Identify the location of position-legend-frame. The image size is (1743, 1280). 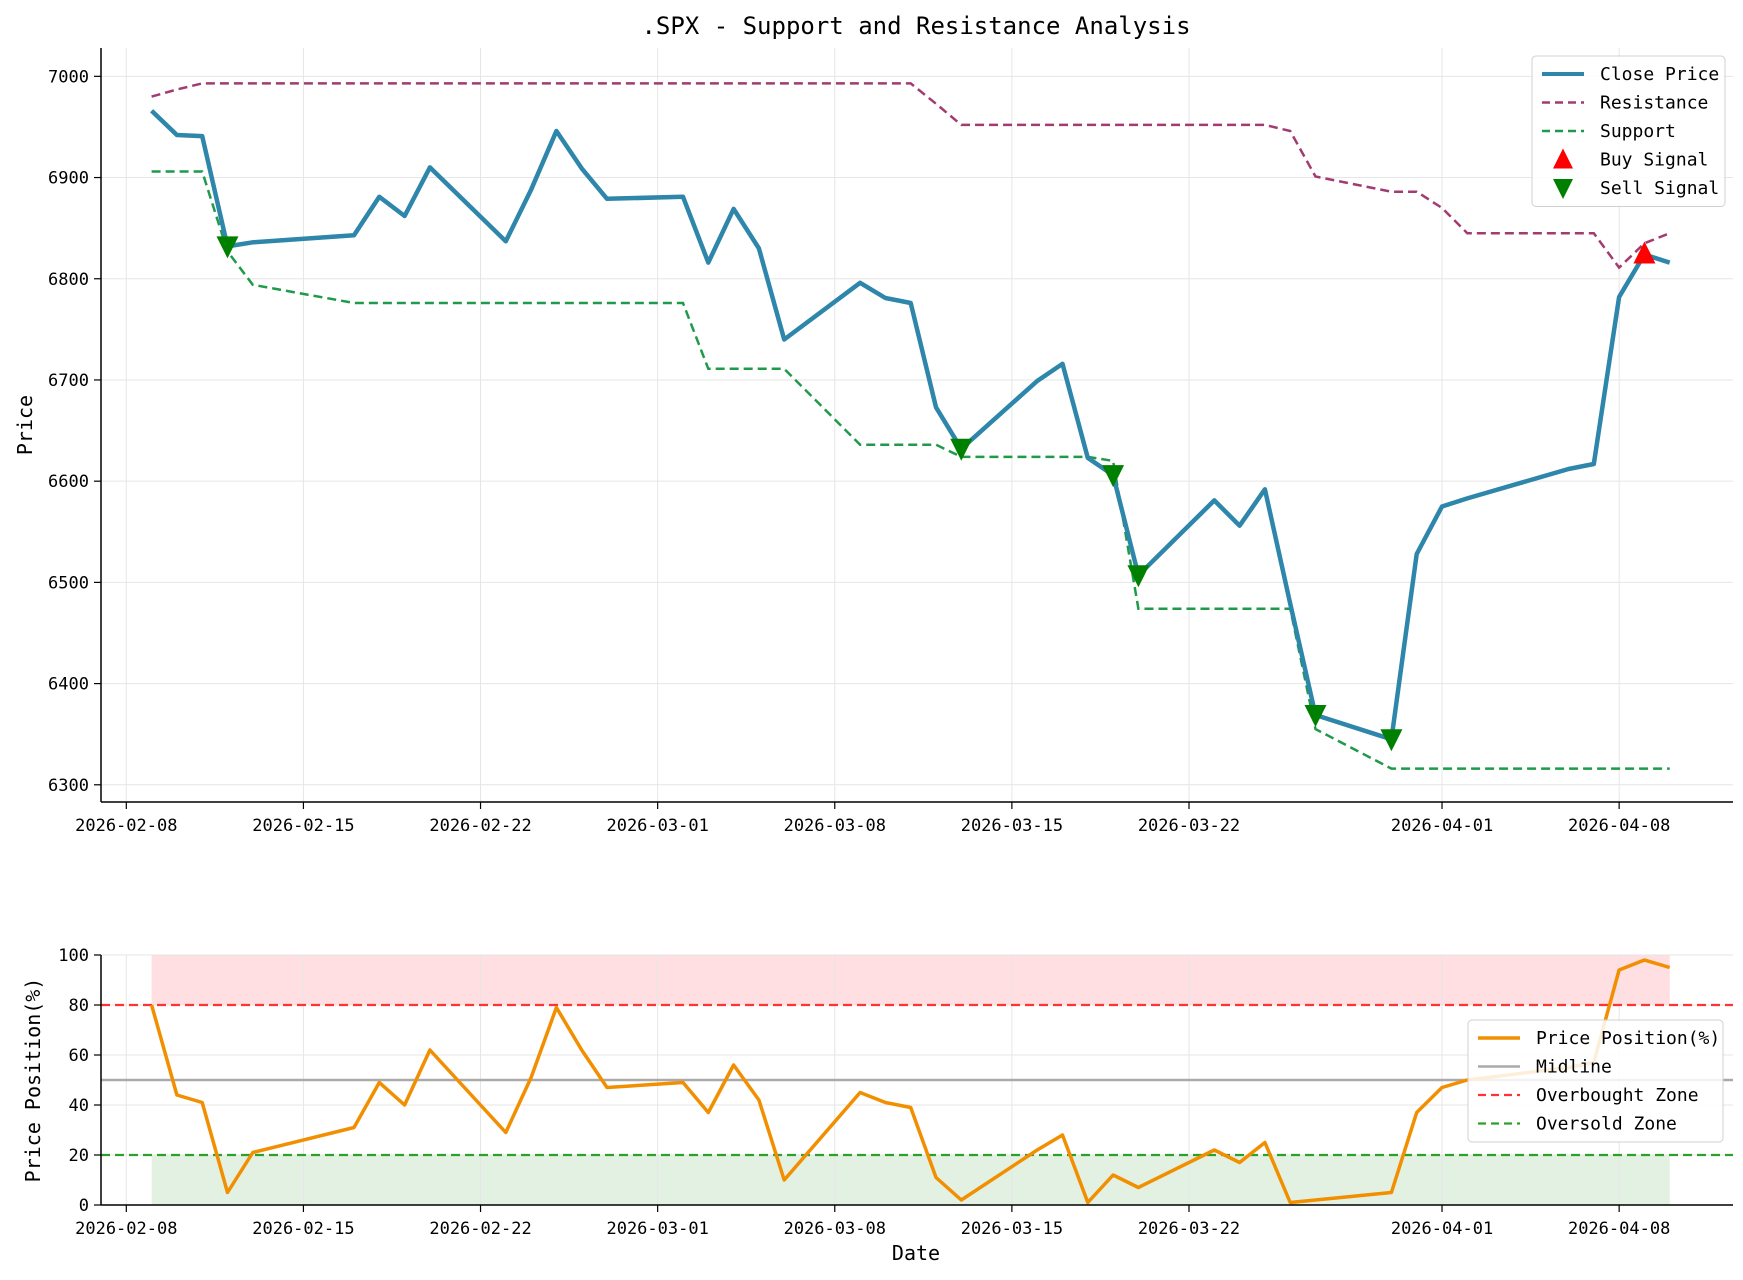
(1595, 1081).